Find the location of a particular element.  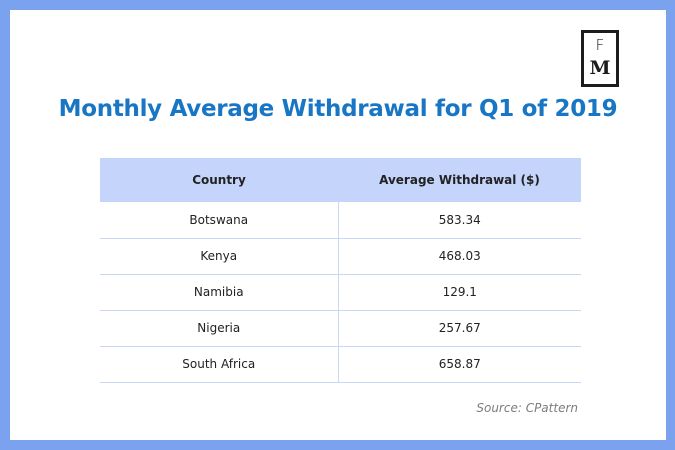

withdrawal-value-cell: 129.1 is located at coordinates (459, 292).